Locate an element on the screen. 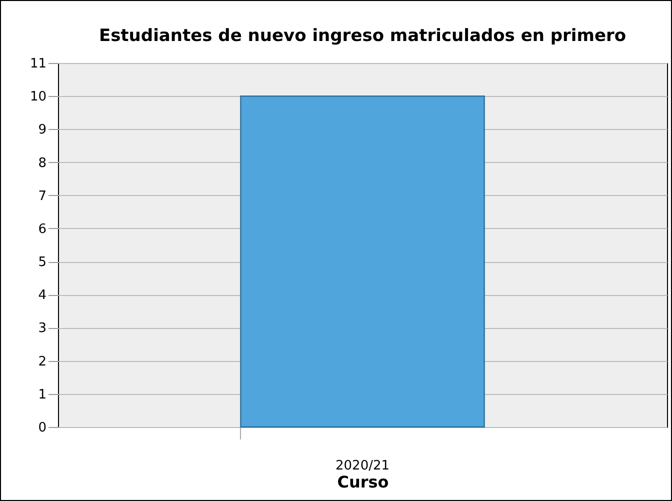  y-tick-label: 10 is located at coordinates (38, 97).